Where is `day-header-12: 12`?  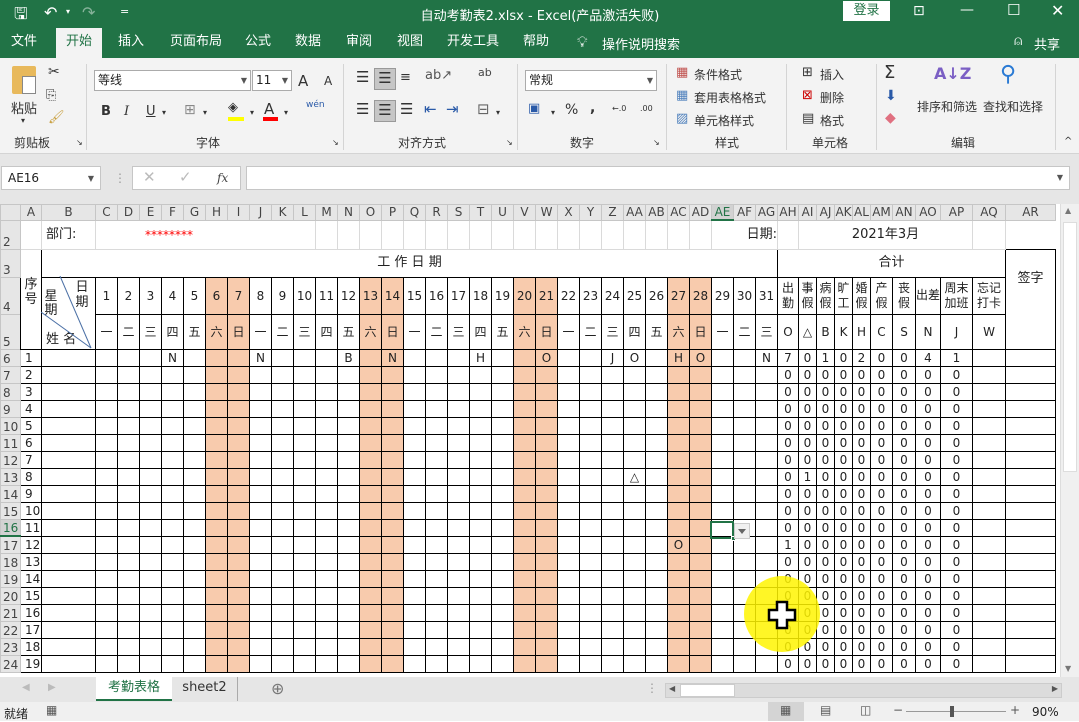 day-header-12: 12 is located at coordinates (348, 295).